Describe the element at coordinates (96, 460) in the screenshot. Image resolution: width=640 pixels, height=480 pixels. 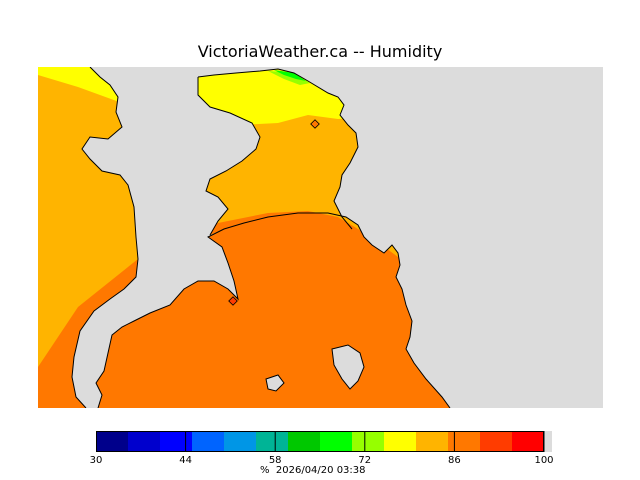
I see `colorbar-tick-label-0: 30` at that location.